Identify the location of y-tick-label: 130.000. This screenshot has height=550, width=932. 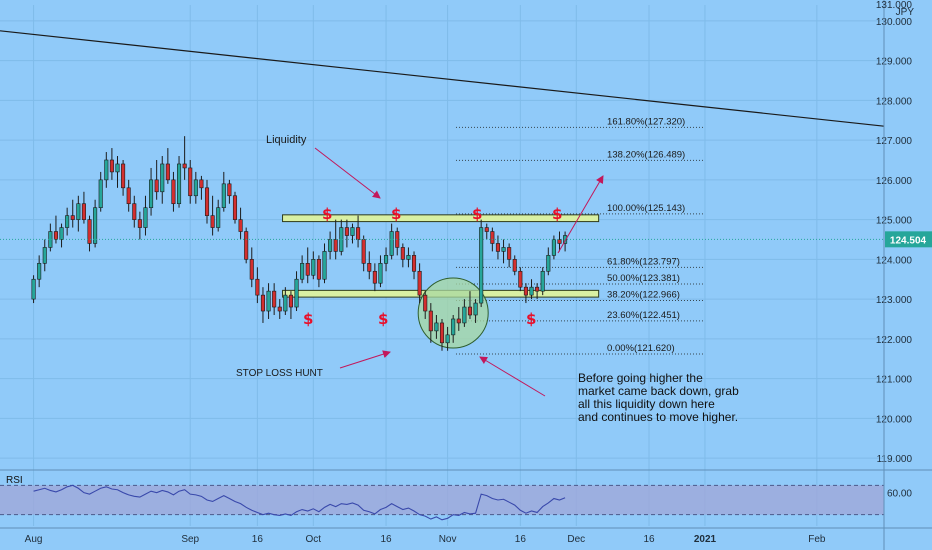
(894, 22).